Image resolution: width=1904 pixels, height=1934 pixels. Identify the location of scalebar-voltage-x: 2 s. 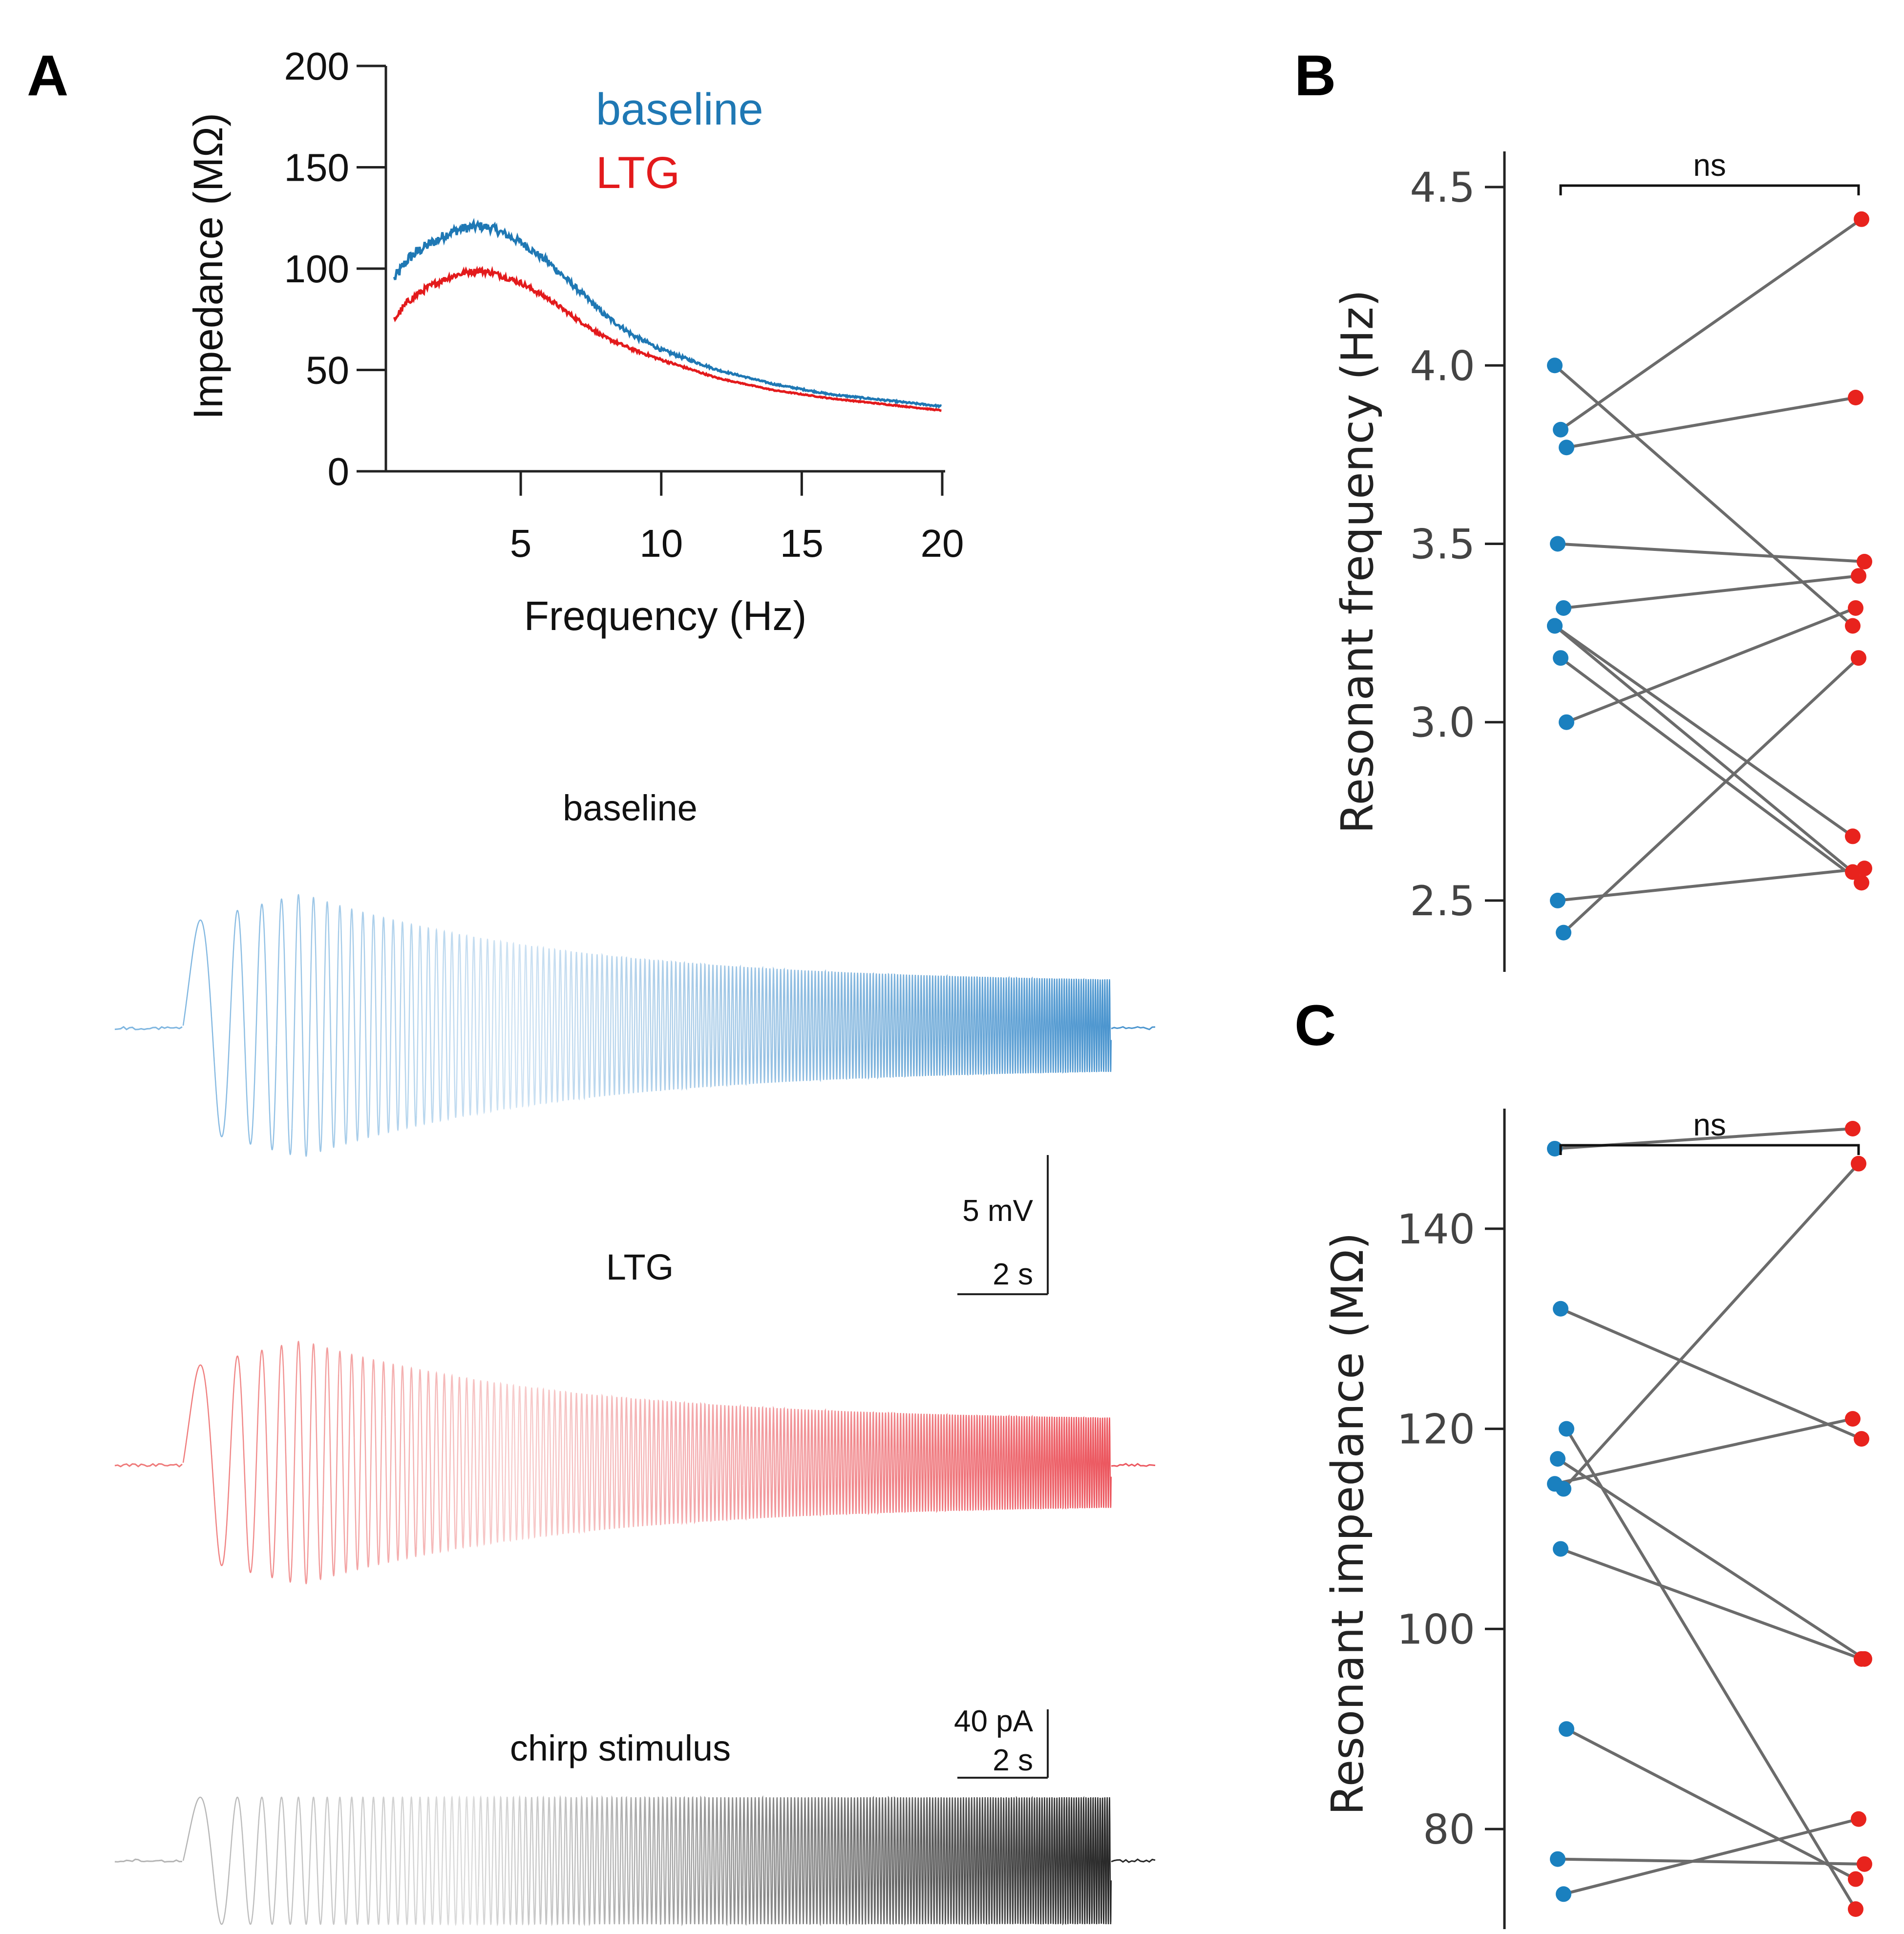
(1013, 1274).